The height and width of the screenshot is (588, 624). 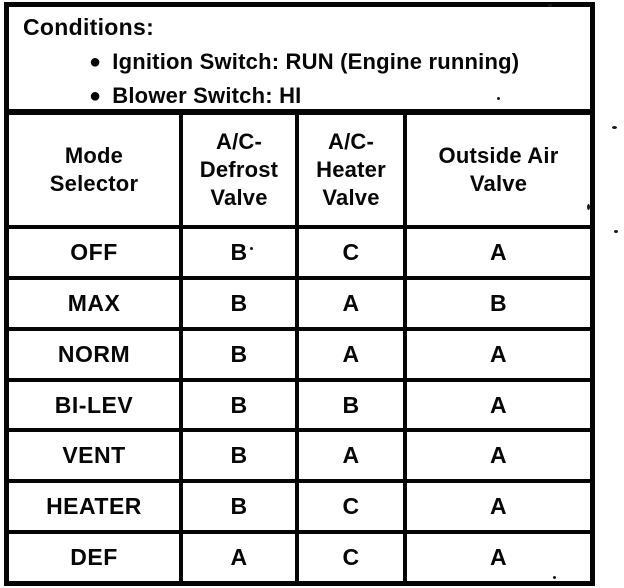 I want to click on condition-item-blower: ● Blower Switch: HI, so click(x=334, y=96).